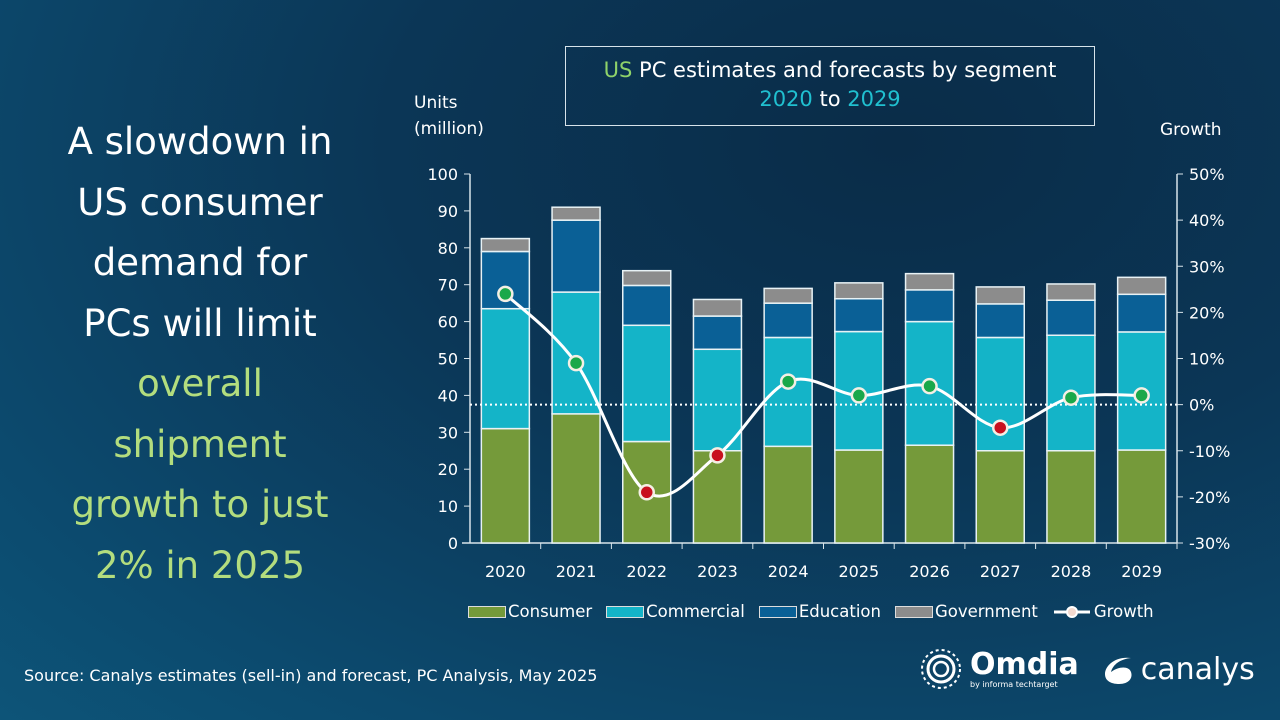 The width and height of the screenshot is (1280, 720). I want to click on y-tick-label: 40, so click(448, 395).